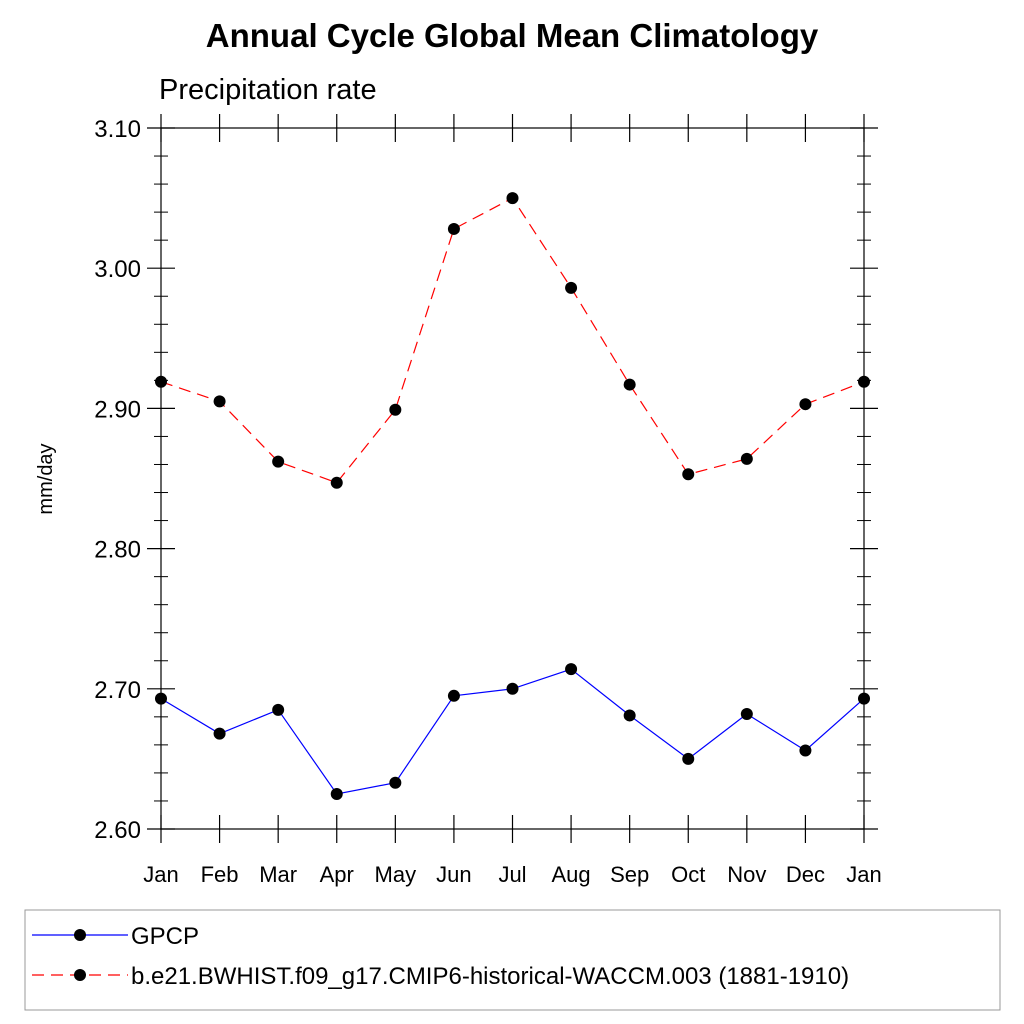 The width and height of the screenshot is (1024, 1024). I want to click on x-tick-label: Oct, so click(688, 874).